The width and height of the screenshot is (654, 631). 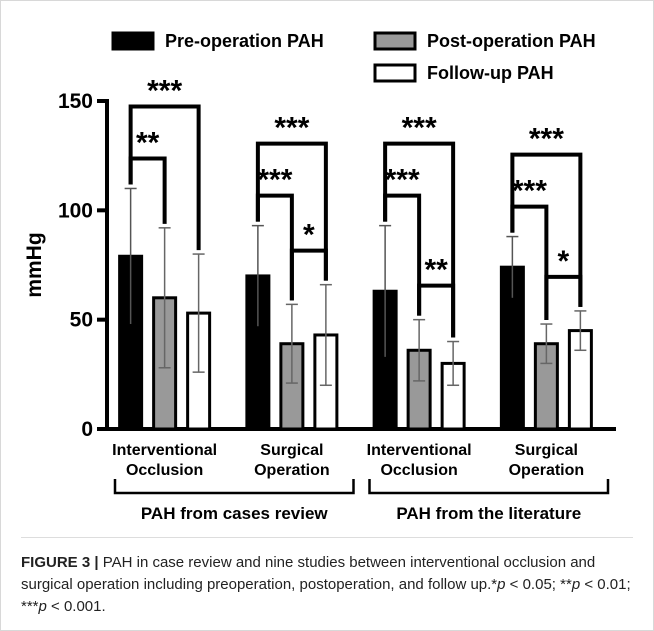 I want to click on caption-run: FIGURE 3 |, so click(x=60, y=562).